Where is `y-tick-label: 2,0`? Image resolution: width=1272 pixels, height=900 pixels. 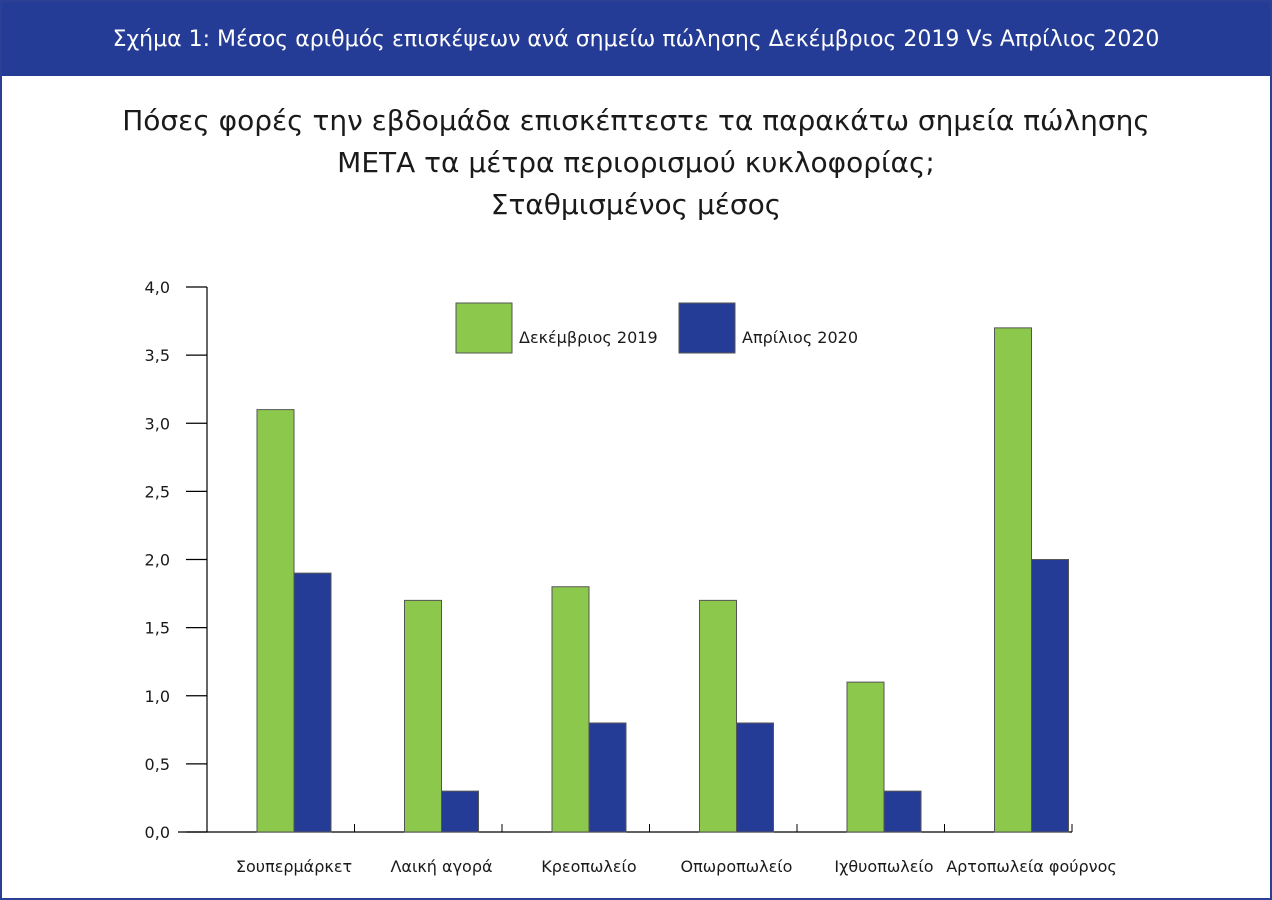
y-tick-label: 2,0 is located at coordinates (157, 560).